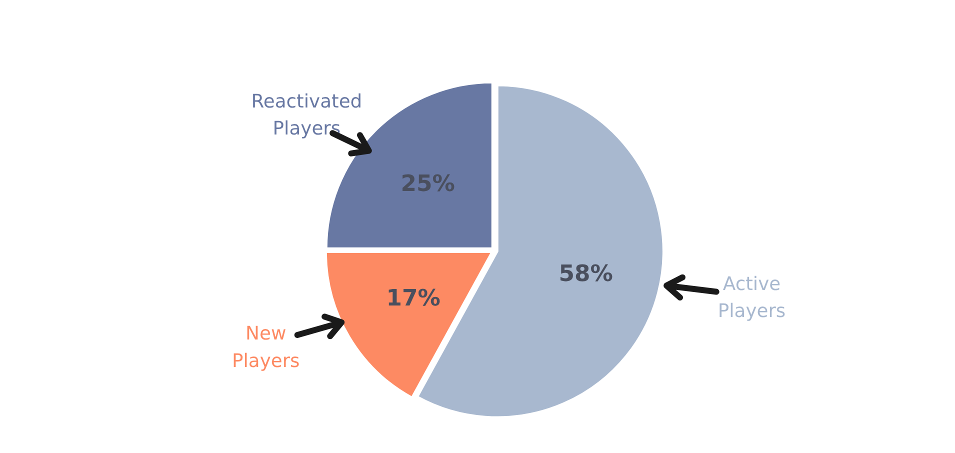 Image resolution: width=955 pixels, height=453 pixels. Describe the element at coordinates (266, 348) in the screenshot. I see `slice-label: New Players` at that location.